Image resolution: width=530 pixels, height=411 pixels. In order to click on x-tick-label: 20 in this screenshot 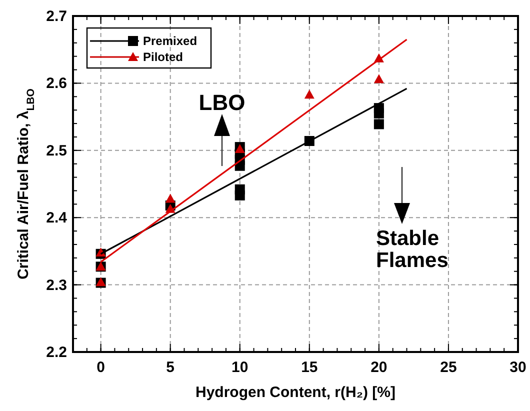, I will do `click(379, 367)`.